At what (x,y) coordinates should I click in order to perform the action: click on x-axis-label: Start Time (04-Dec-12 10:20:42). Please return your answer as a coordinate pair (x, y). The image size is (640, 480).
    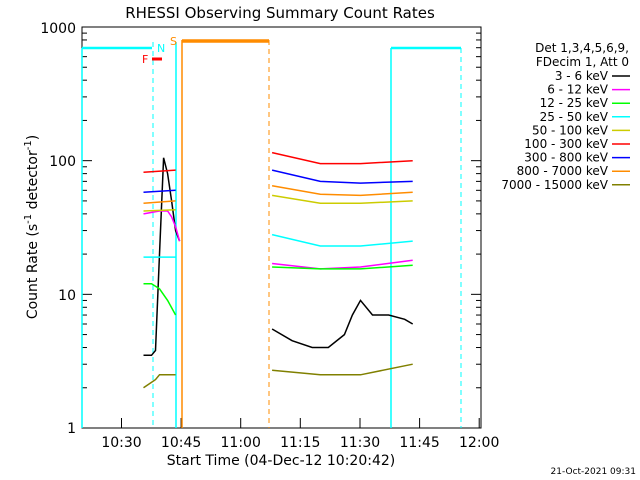
    Looking at the image, I should click on (281, 461).